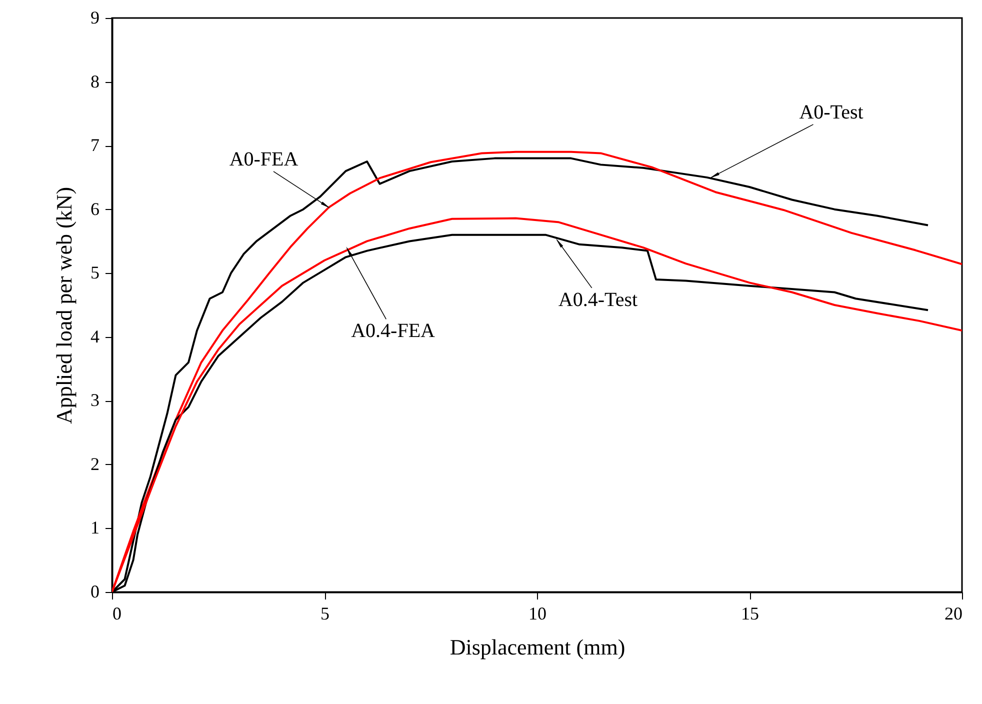 The image size is (982, 704). I want to click on x-tick-label: 15, so click(750, 614).